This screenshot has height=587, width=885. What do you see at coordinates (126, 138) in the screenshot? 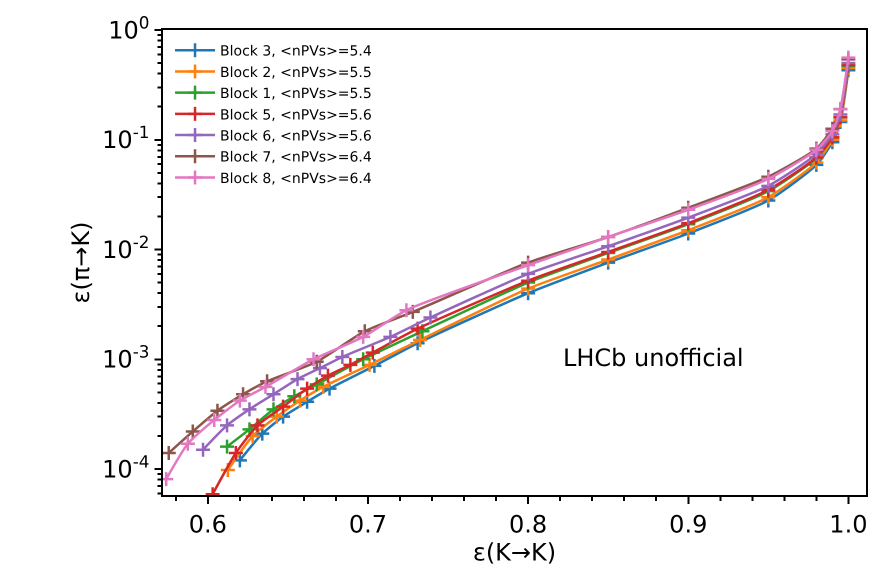
I see `y-tick-label: 10$^{-1}$` at bounding box center [126, 138].